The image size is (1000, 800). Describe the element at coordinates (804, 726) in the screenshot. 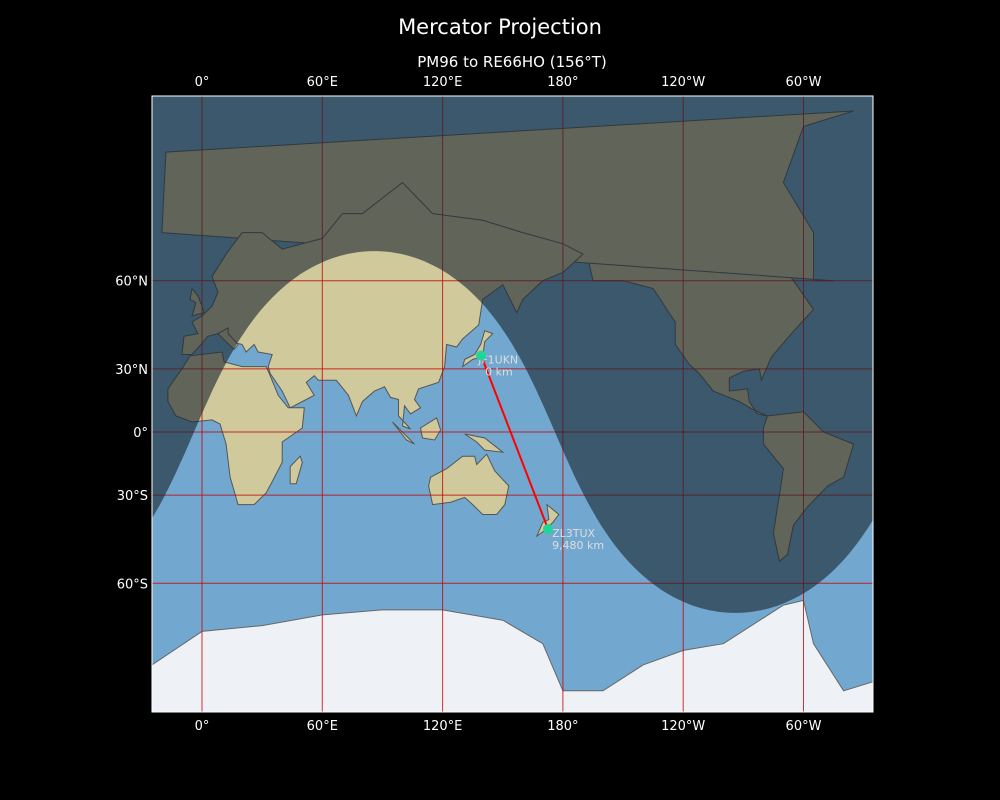

I see `lon-tick-label-bottom: 60°W` at that location.